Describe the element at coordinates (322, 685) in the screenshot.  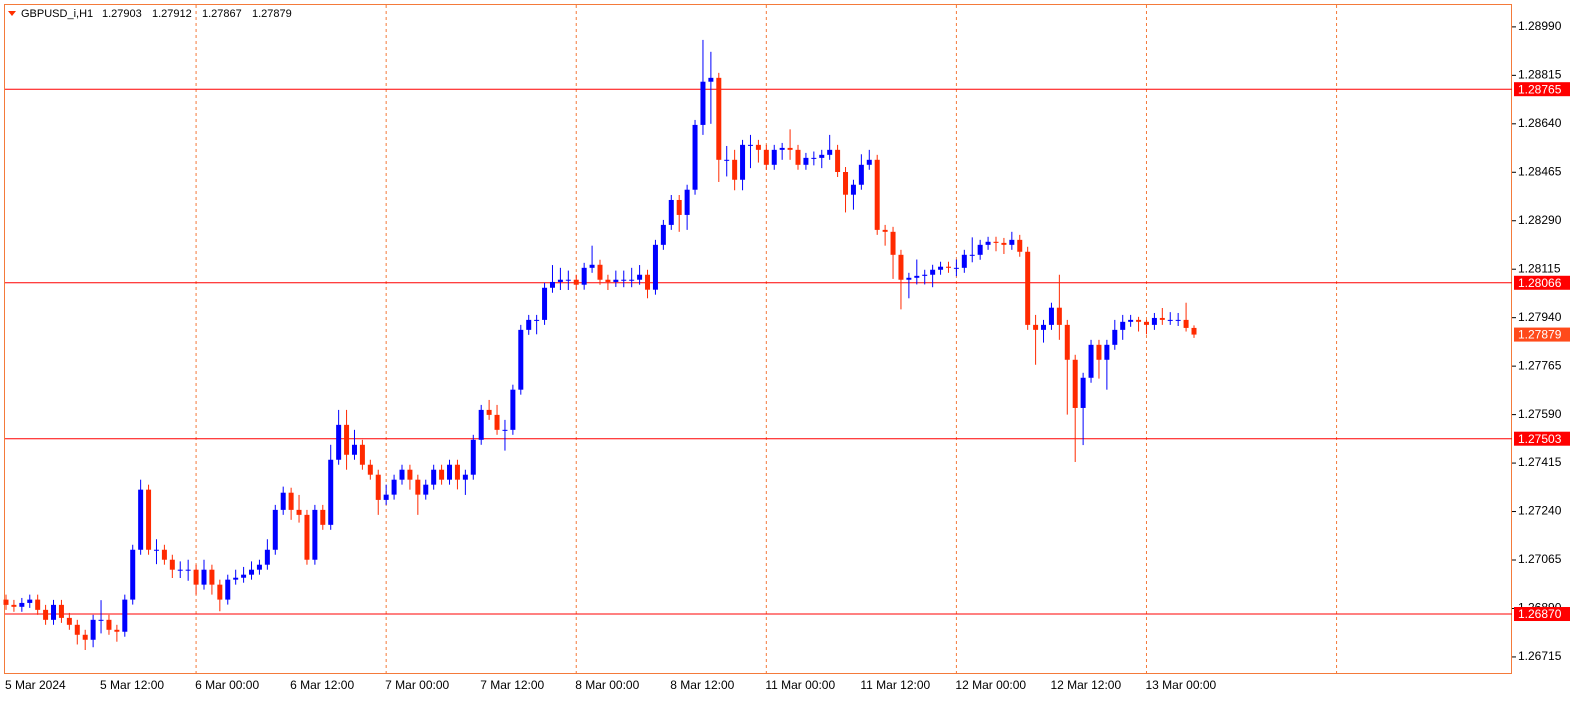
I see `x-tick-label: 6 Mar 12:00` at that location.